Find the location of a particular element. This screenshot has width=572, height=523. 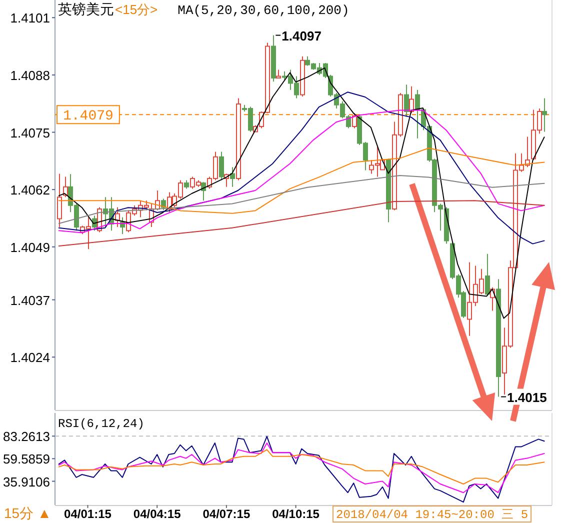

y-tick-label: 1.4062 is located at coordinates (30, 190).